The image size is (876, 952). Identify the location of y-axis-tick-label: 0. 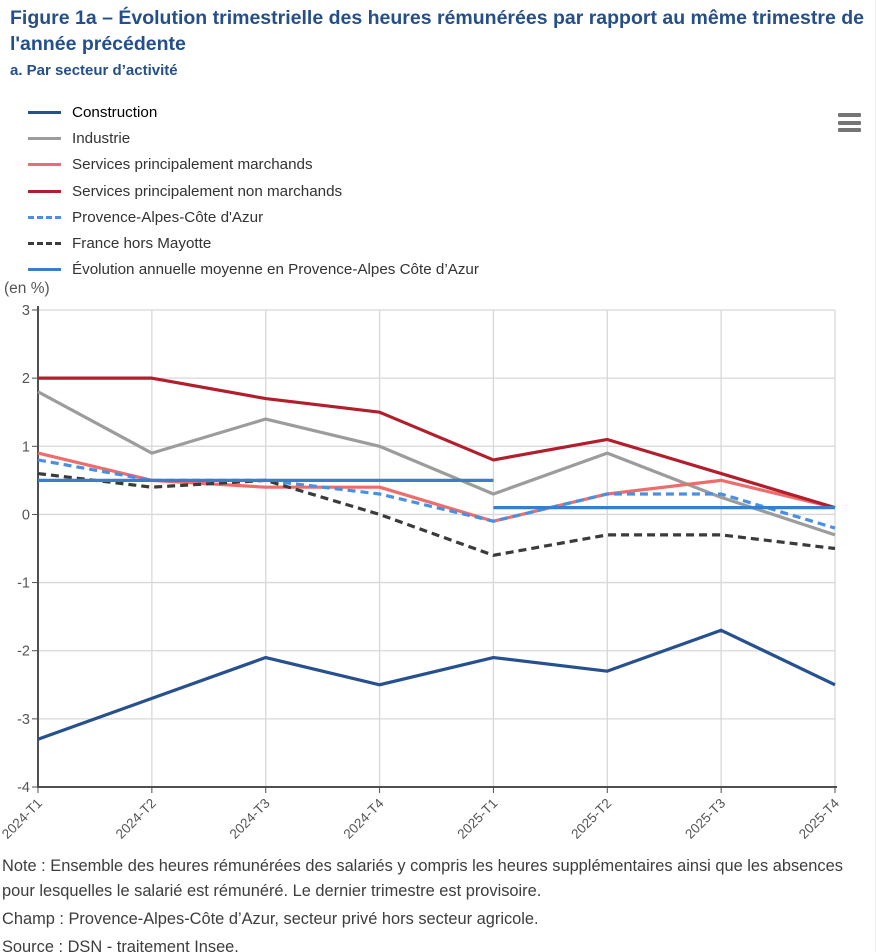
(26, 515).